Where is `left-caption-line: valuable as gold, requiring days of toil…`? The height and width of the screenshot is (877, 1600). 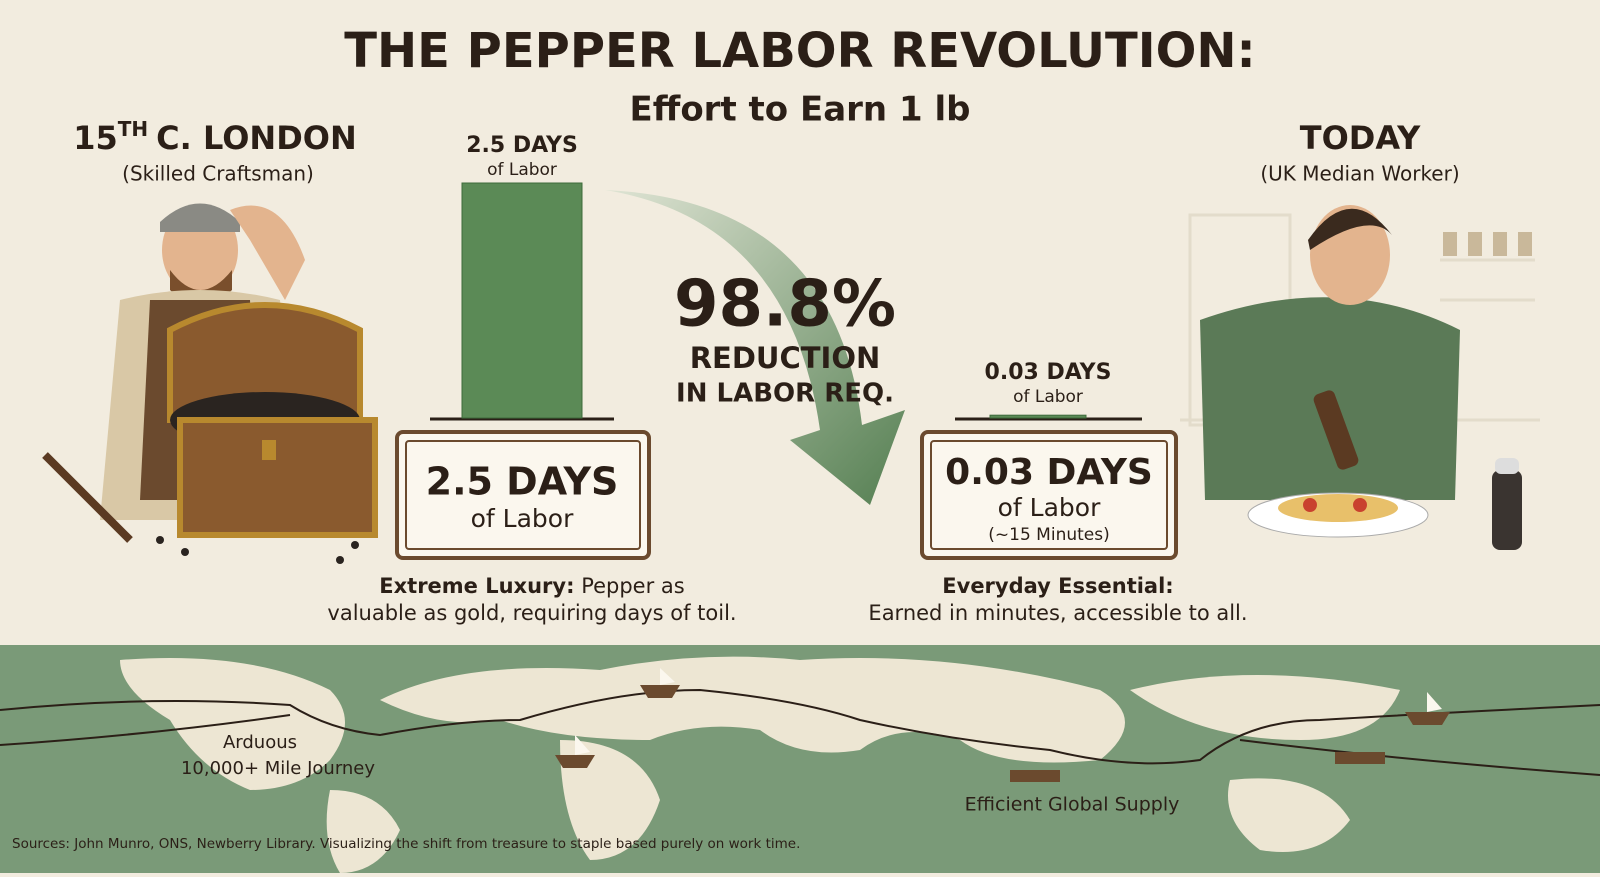
left-caption-line: valuable as gold, requiring days of toil… is located at coordinates (531, 613).